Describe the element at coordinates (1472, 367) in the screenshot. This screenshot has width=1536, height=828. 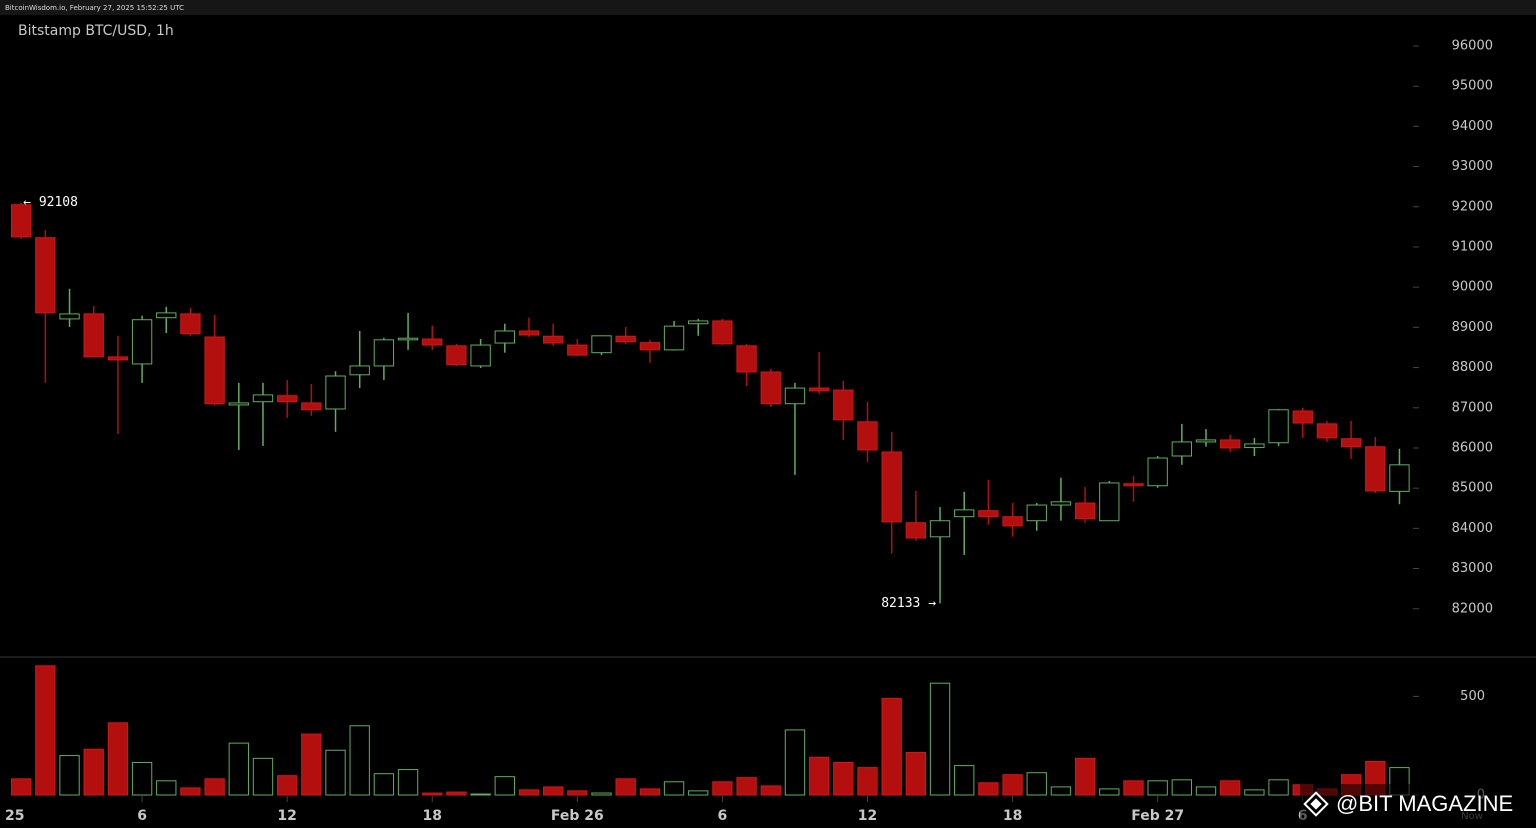
I see `y-tick-label: 88000` at that location.